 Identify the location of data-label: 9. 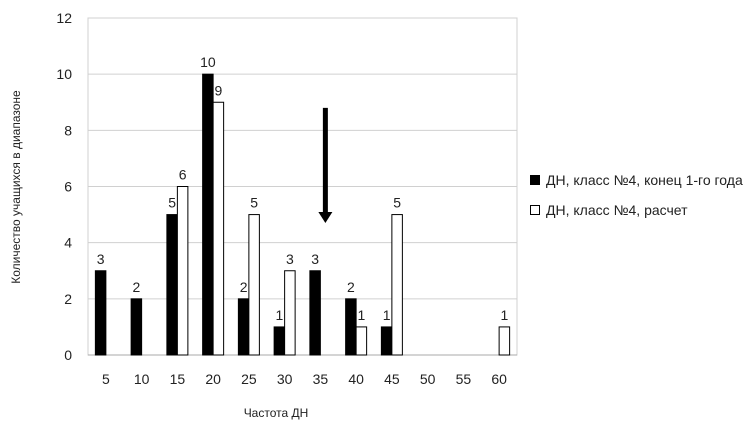
(218, 90).